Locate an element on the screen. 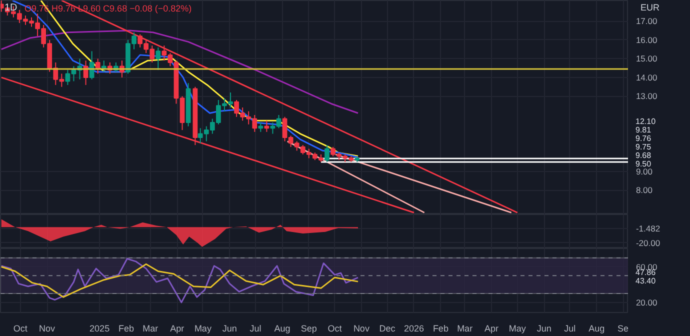 The height and width of the screenshot is (336, 690). text: 9.68 is located at coordinates (644, 155).